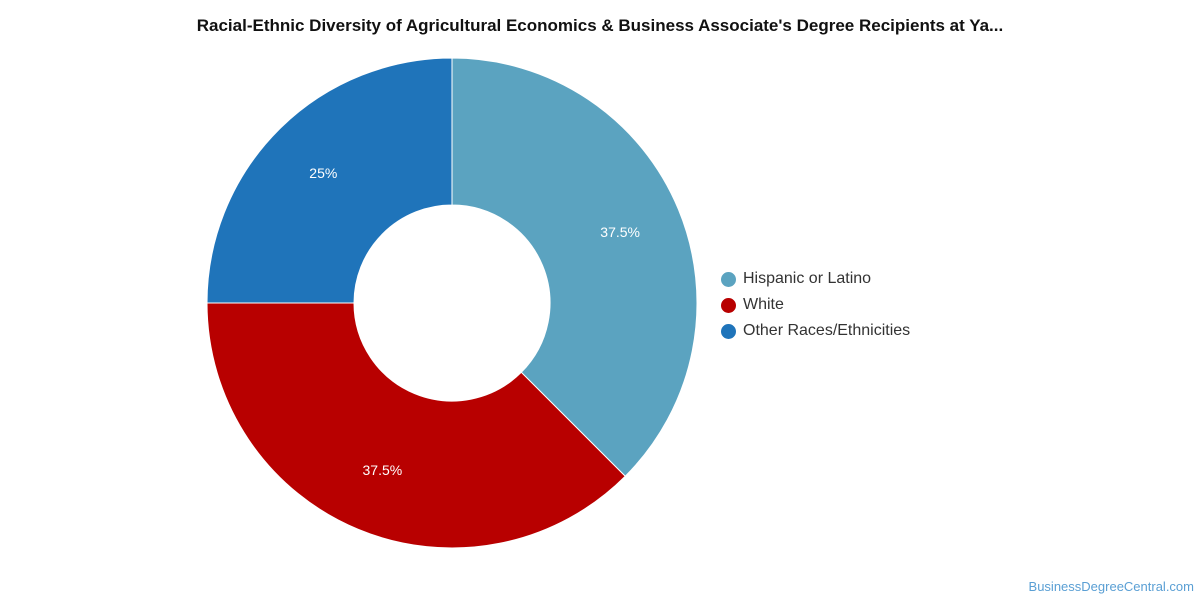 The width and height of the screenshot is (1200, 600). What do you see at coordinates (620, 232) in the screenshot?
I see `slice-label-hispanic-or-latino: 37.5%` at bounding box center [620, 232].